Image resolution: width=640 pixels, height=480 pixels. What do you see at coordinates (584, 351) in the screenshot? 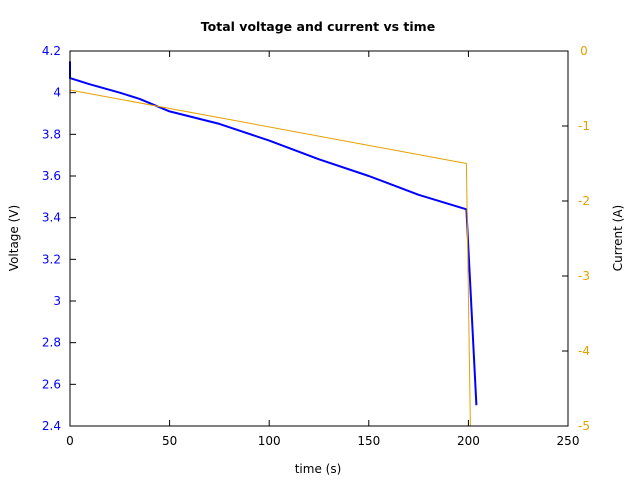
I see `y2-tick-label: -4` at bounding box center [584, 351].